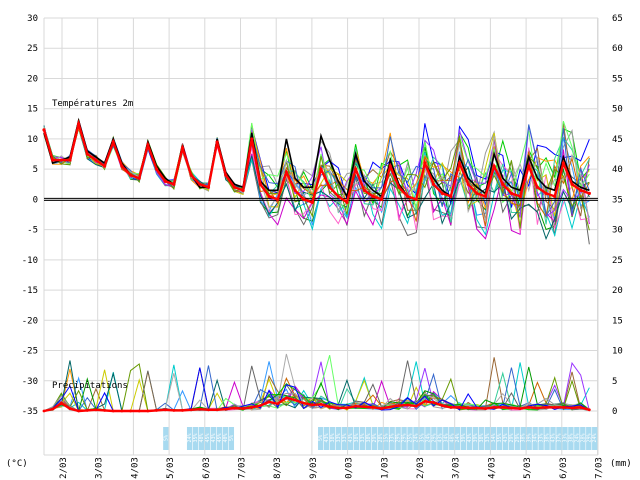  What do you see at coordinates (617, 49) in the screenshot?
I see `precipitation-tick-label: 60` at bounding box center [617, 49].